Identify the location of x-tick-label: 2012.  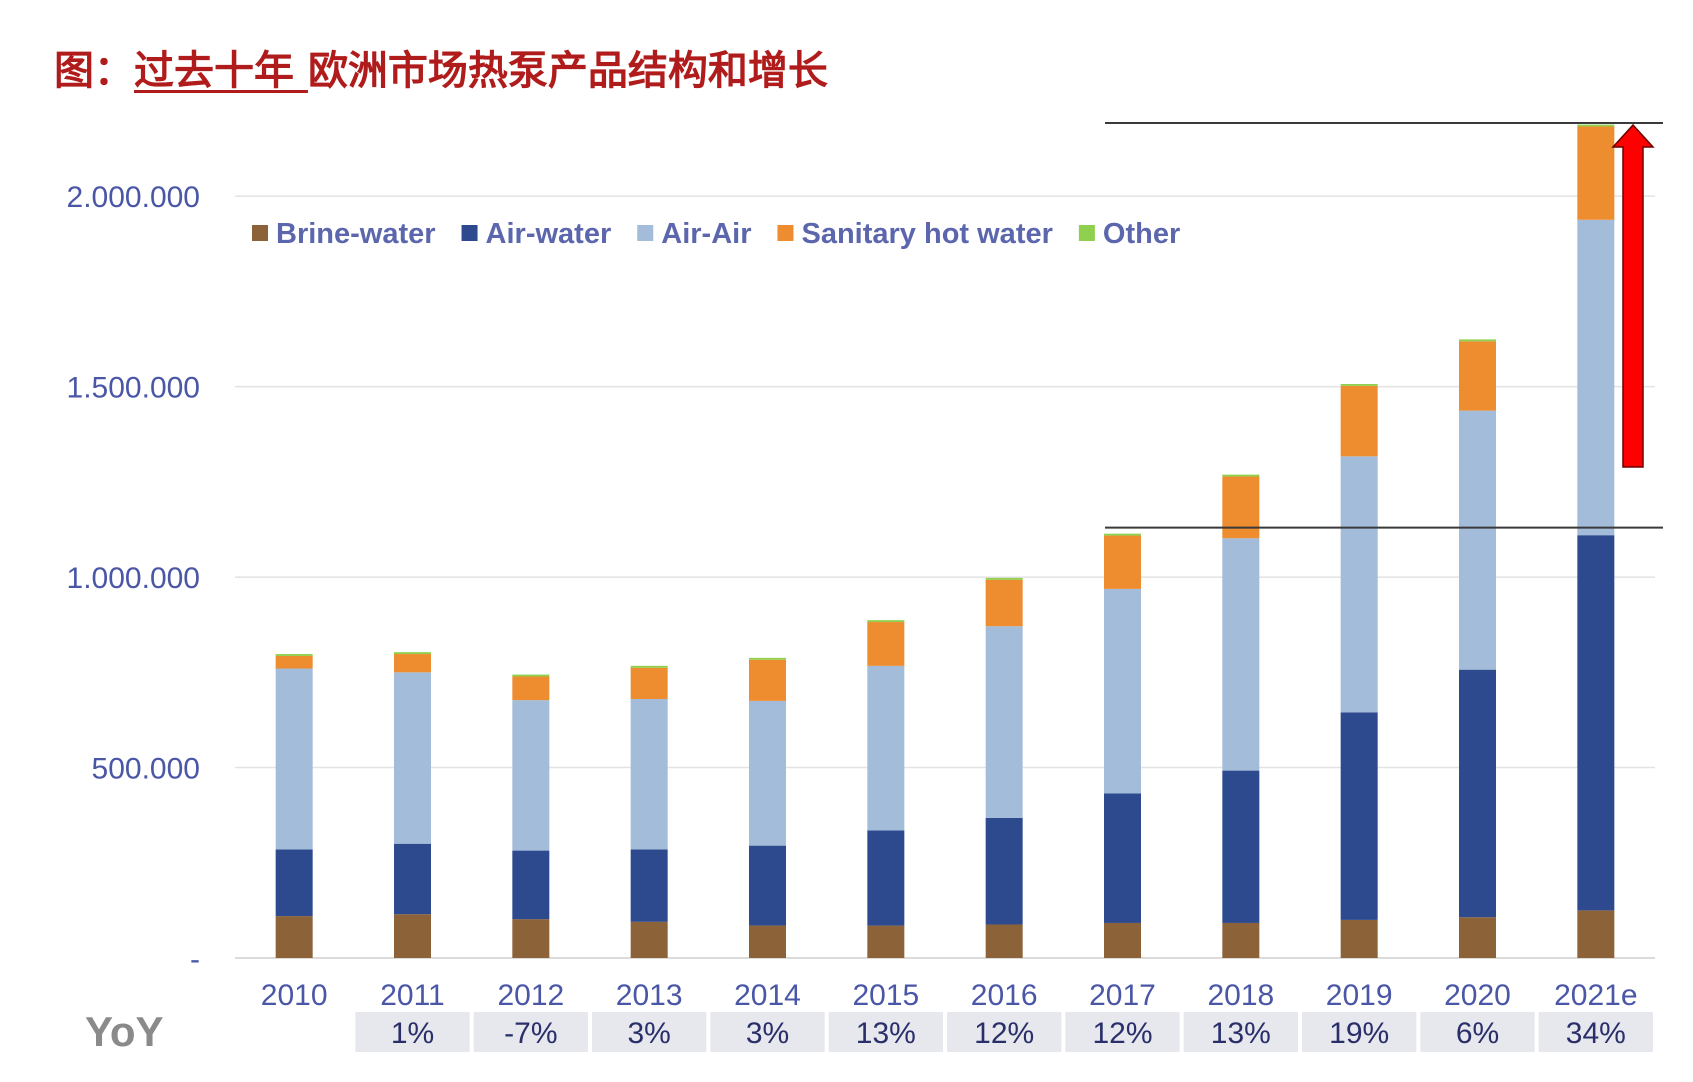
(530, 995).